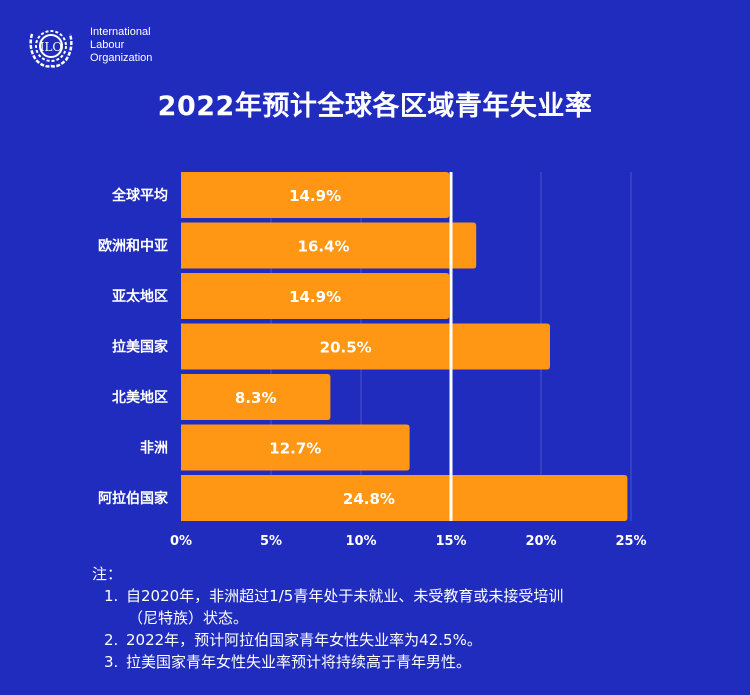 This screenshot has width=750, height=695. What do you see at coordinates (181, 541) in the screenshot?
I see `x-tick-label: 0%` at bounding box center [181, 541].